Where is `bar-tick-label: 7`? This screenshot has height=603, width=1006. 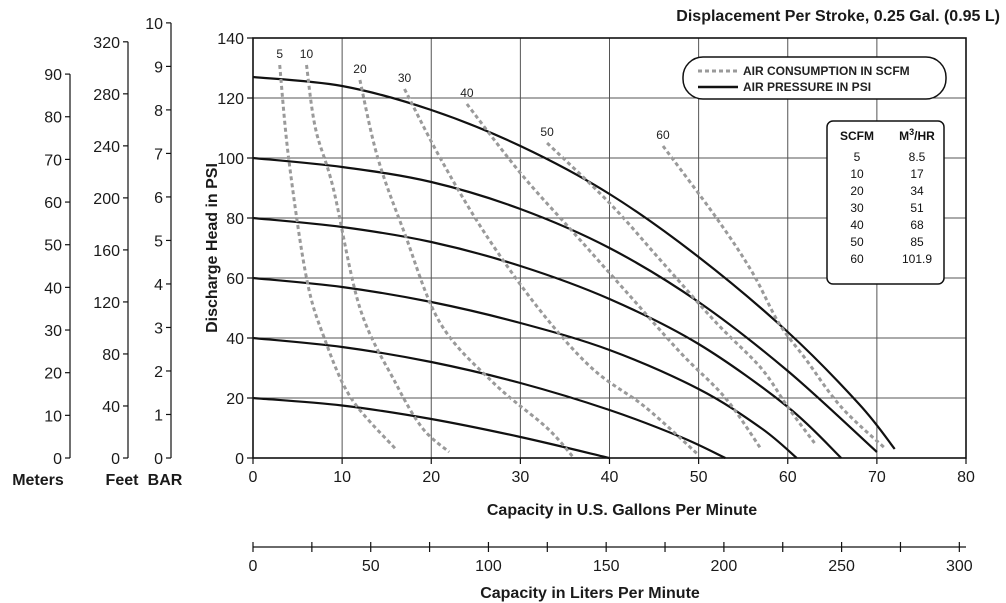
bar-tick-label: 7 is located at coordinates (158, 154).